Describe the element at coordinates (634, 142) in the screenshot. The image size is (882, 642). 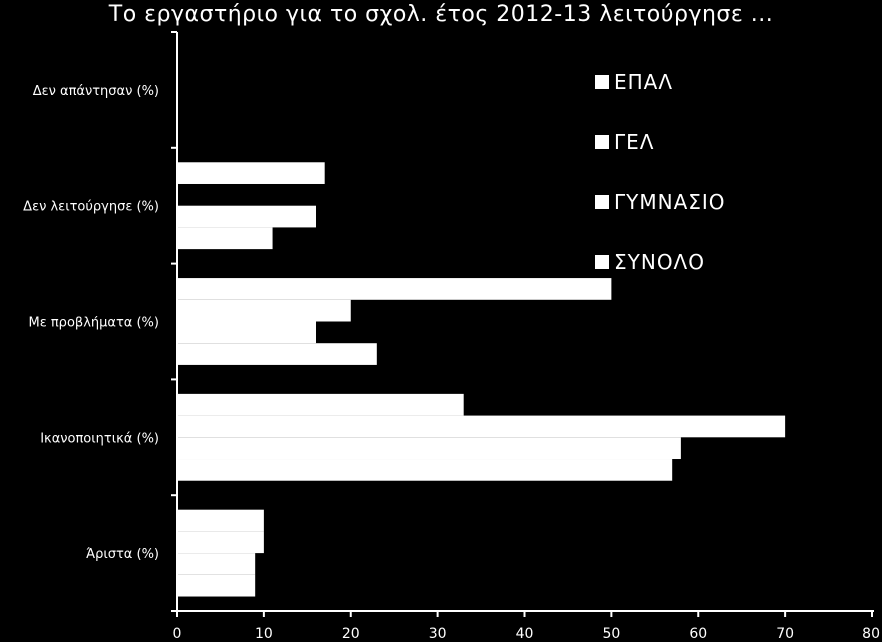
I see `legend-label: ΓΕΛ` at that location.